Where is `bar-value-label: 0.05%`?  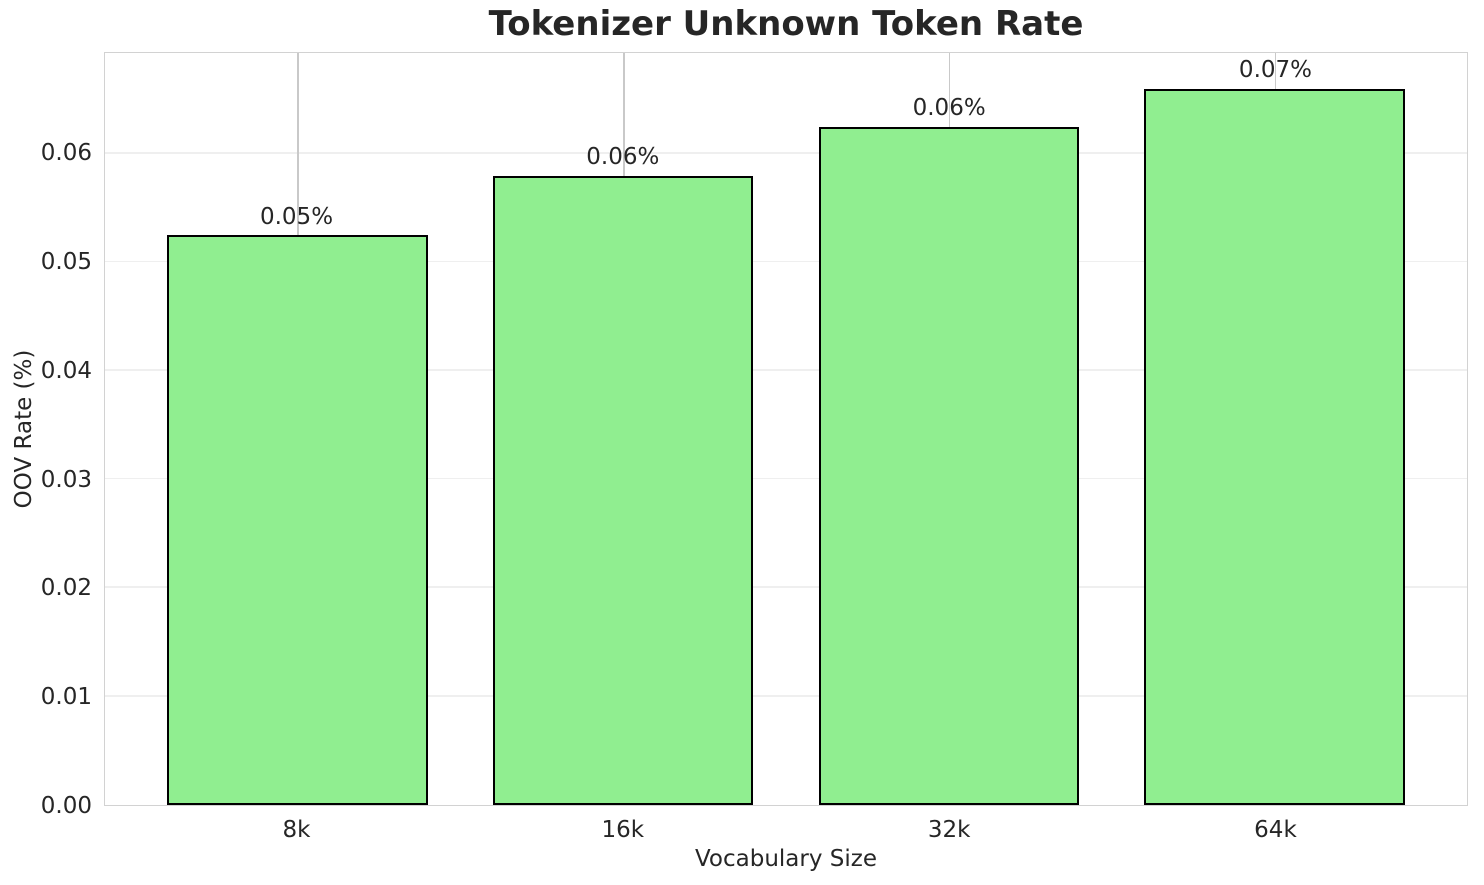 bar-value-label: 0.05% is located at coordinates (296, 216).